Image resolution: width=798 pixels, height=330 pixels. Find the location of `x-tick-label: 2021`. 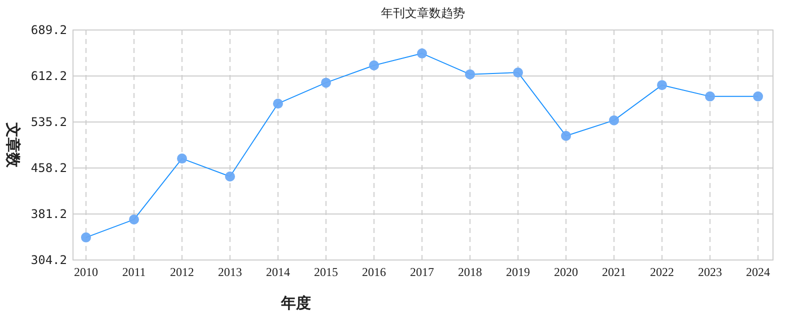

x-tick-label: 2021 is located at coordinates (614, 272).